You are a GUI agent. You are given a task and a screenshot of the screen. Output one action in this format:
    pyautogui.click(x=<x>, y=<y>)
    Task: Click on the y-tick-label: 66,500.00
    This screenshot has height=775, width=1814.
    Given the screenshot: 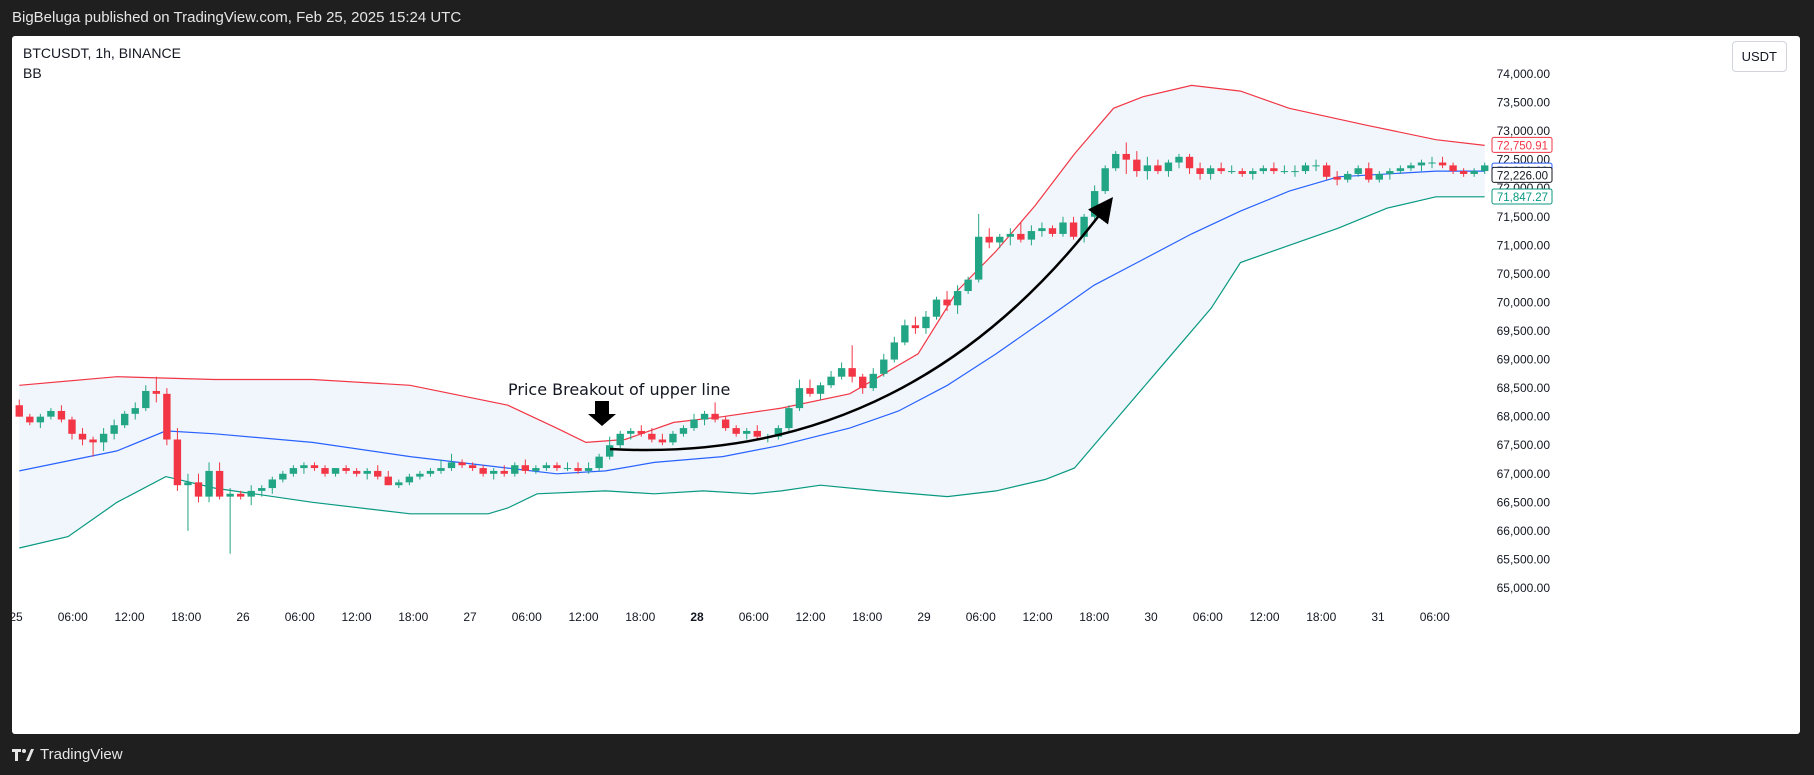 What is the action you would take?
    pyautogui.click(x=1524, y=502)
    